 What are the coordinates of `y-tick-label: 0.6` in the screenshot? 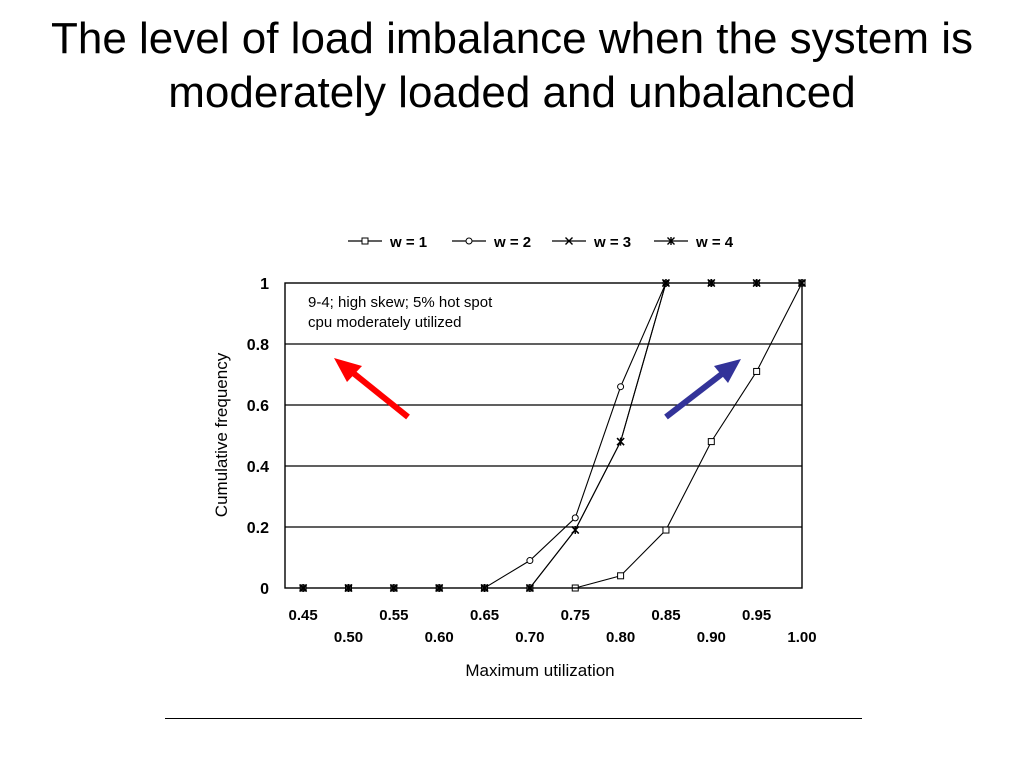 It's located at (258, 406).